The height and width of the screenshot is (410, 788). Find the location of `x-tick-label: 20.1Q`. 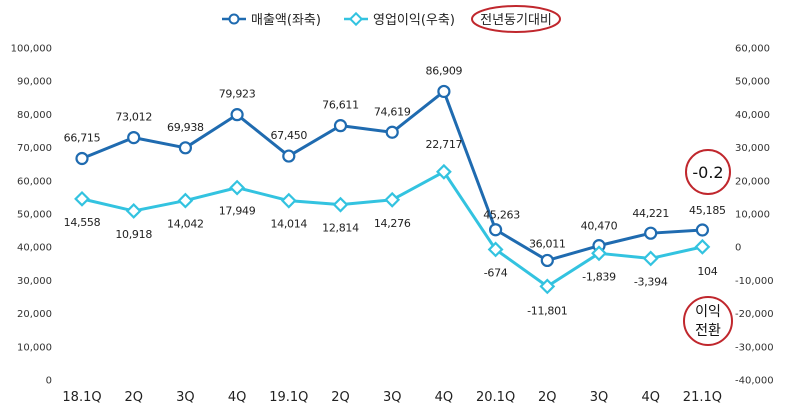

x-tick-label: 20.1Q is located at coordinates (495, 397).